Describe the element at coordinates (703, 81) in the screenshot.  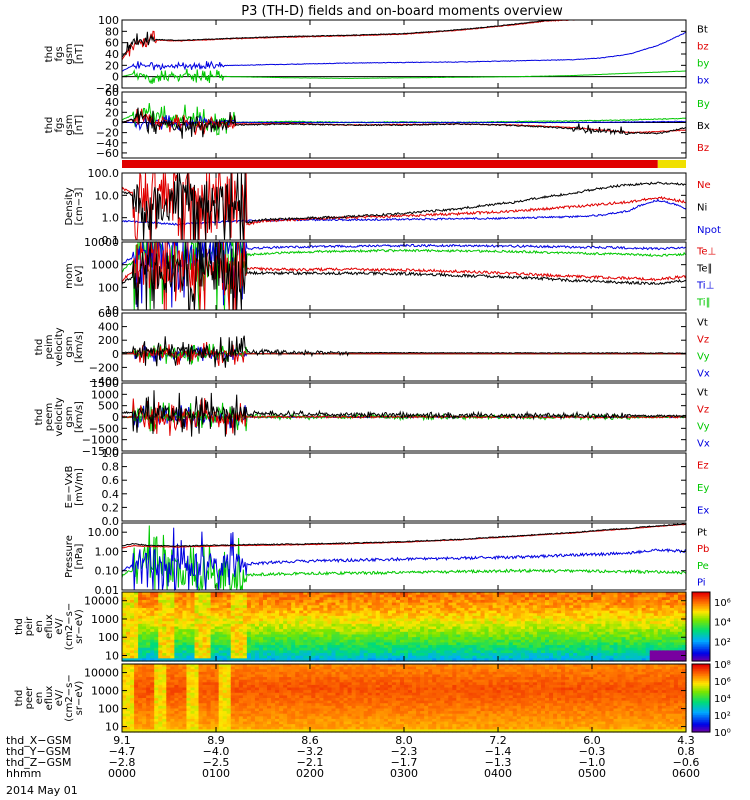
I see `legend-blue: bx` at that location.